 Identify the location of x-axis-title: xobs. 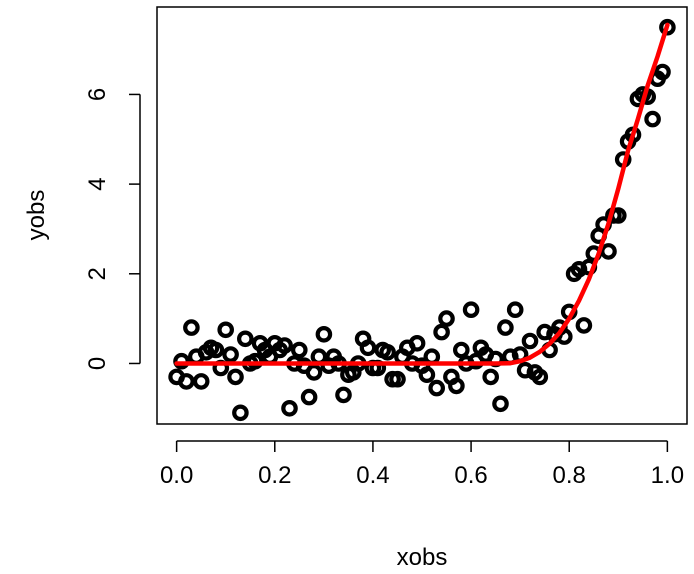
(422, 557).